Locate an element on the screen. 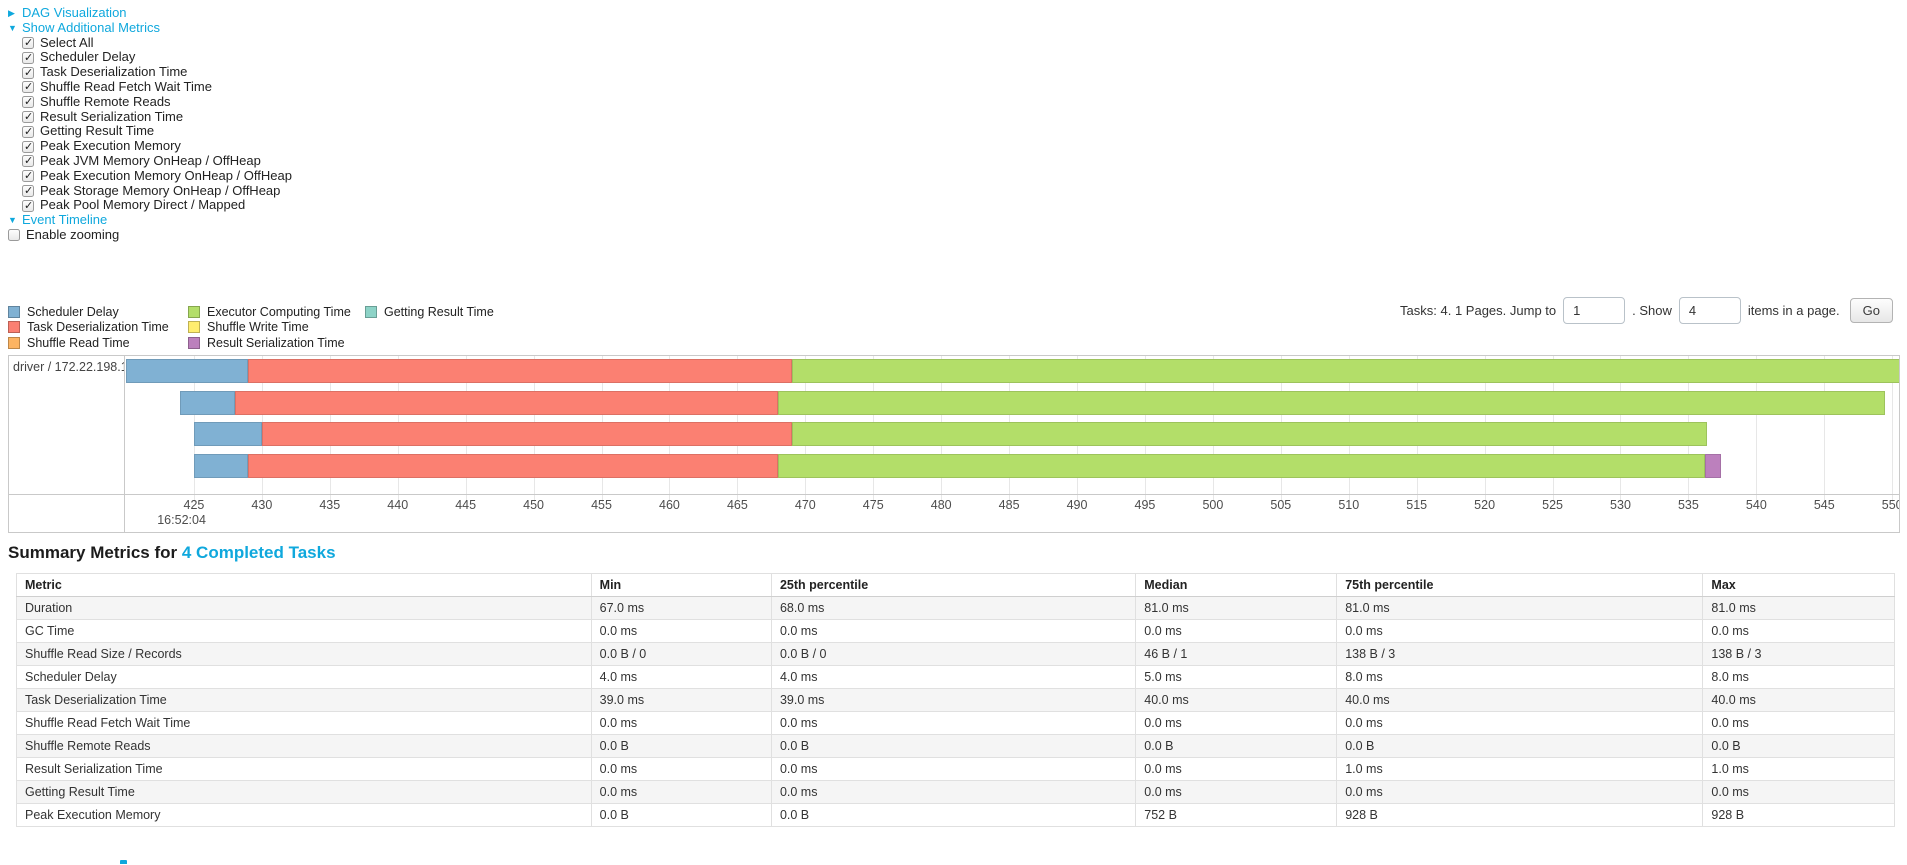 This screenshot has height=865, width=1907. metric-checkbox-label: Result Serialization Time is located at coordinates (112, 116).